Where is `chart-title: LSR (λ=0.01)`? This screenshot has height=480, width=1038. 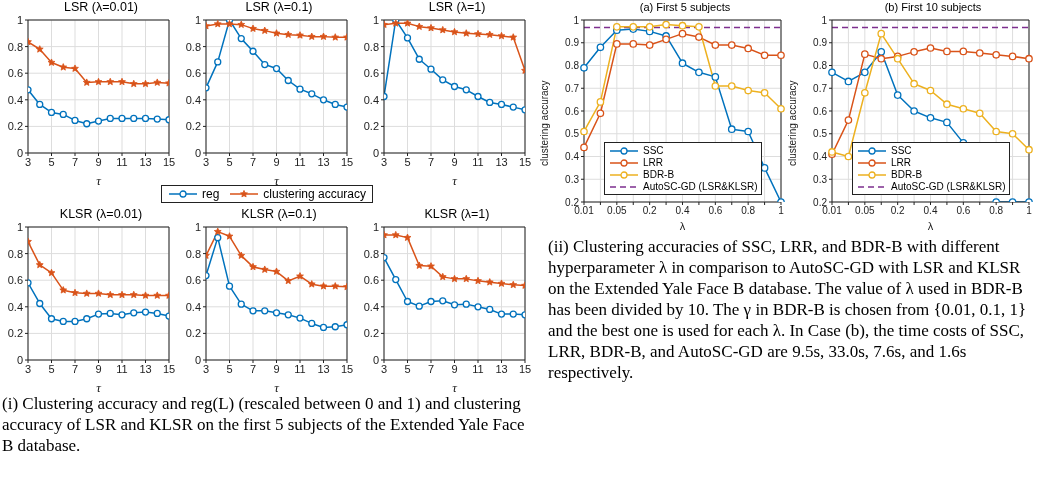 chart-title: LSR (λ=0.01) is located at coordinates (101, 7).